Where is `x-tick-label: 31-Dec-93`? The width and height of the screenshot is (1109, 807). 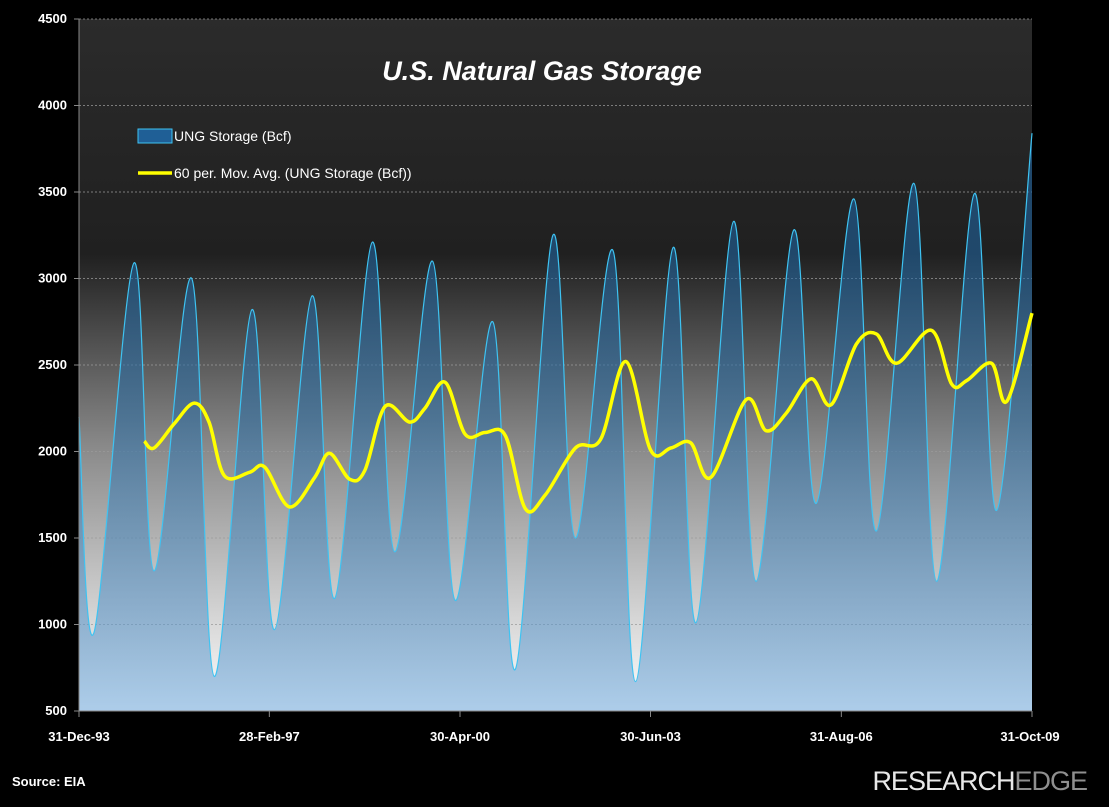 x-tick-label: 31-Dec-93 is located at coordinates (78, 736).